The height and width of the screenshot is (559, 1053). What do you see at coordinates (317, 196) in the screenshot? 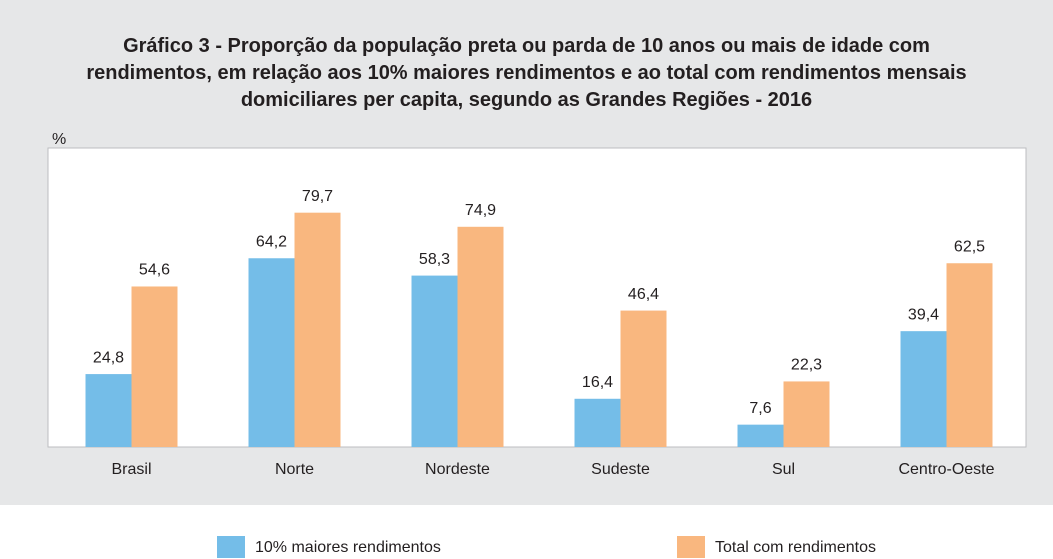
I see `value-label: 79,7` at bounding box center [317, 196].